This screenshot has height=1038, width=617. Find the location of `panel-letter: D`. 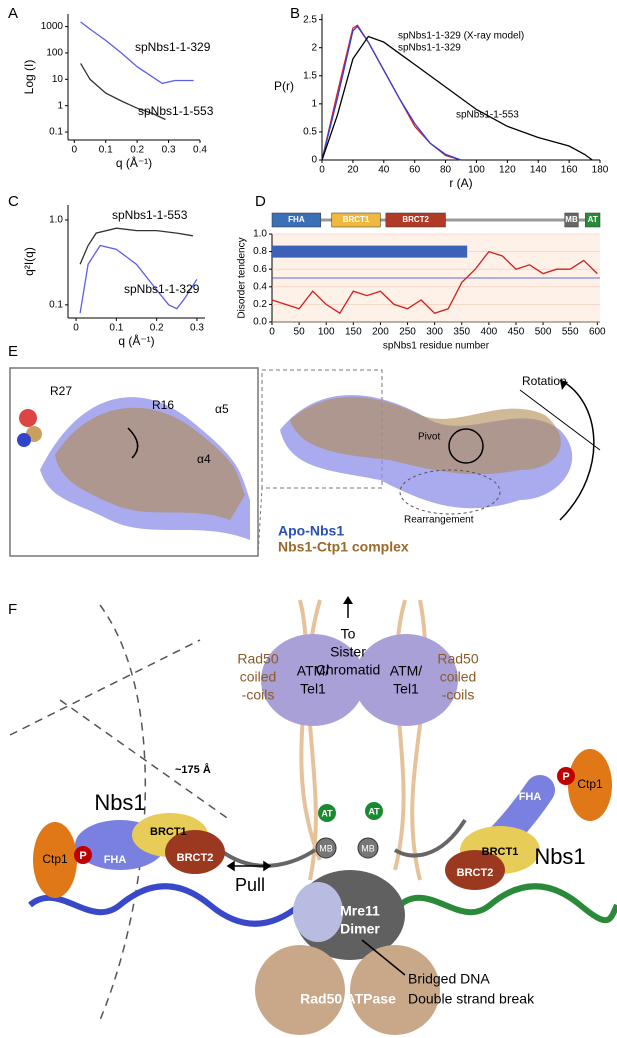

panel-letter: D is located at coordinates (260, 201).